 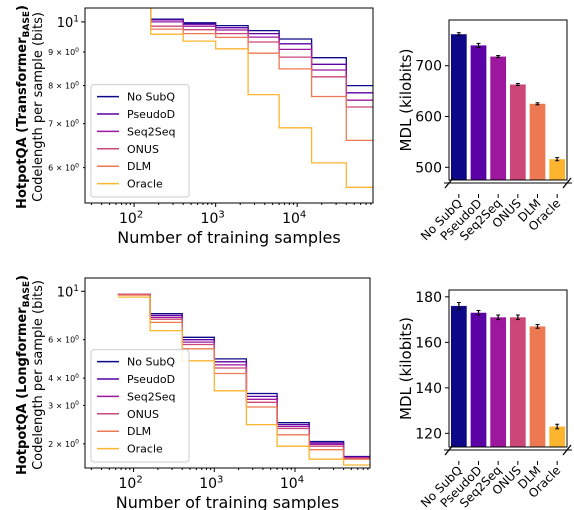 I want to click on row-label-bottom-sub: BASE, so click(x=27, y=294).